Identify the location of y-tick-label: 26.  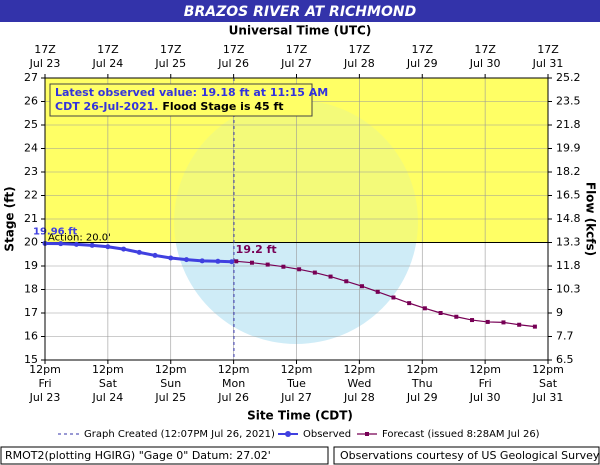
(31, 101).